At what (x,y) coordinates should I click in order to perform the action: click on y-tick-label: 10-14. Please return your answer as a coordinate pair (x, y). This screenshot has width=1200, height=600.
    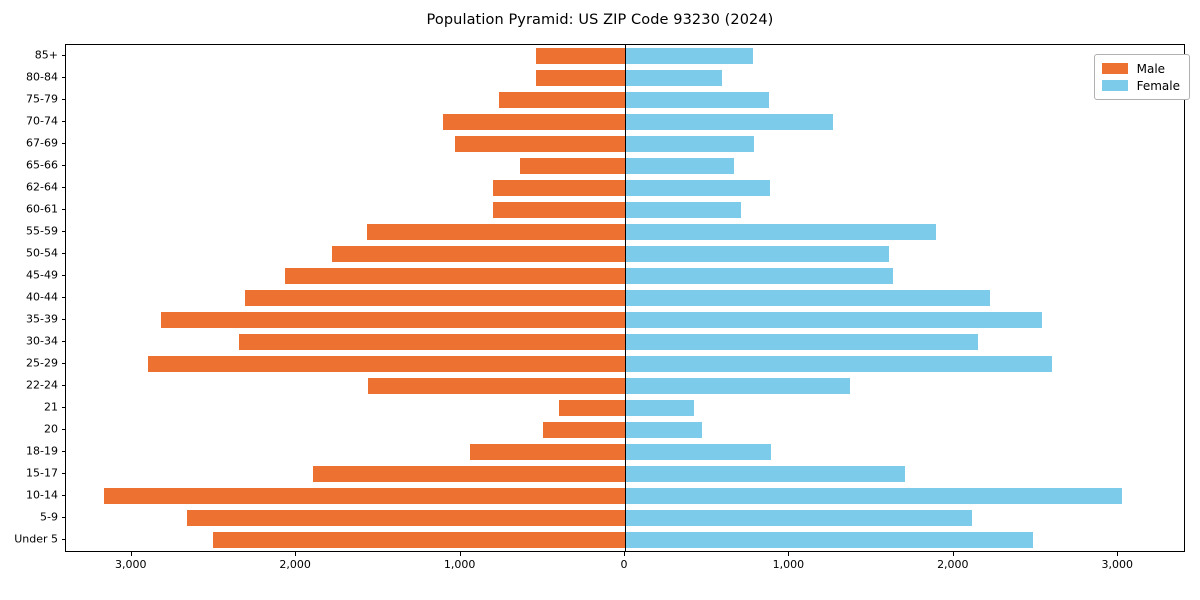
    Looking at the image, I should click on (42, 495).